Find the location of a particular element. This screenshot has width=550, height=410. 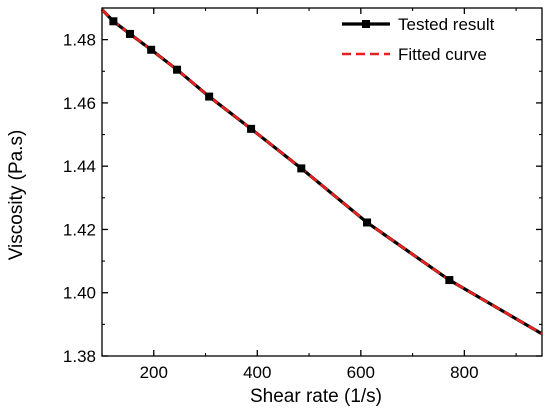

y-tick-label-5: 1.48 is located at coordinates (79, 40).